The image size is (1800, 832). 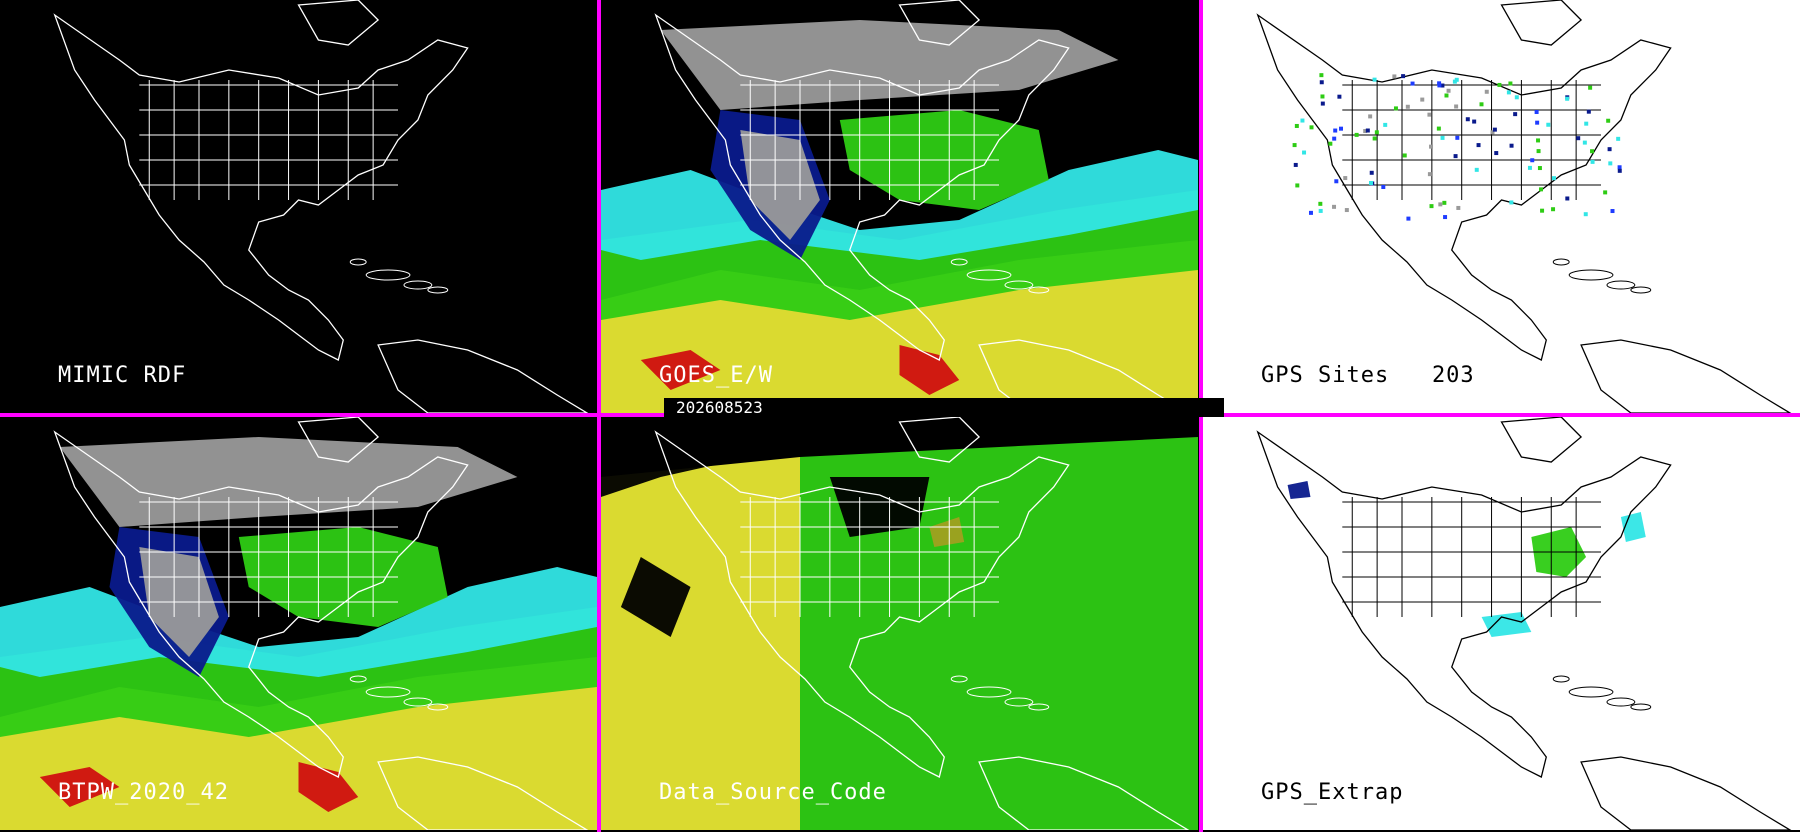 What do you see at coordinates (1368, 375) in the screenshot?
I see `panel-label: GPS Sites 203` at bounding box center [1368, 375].